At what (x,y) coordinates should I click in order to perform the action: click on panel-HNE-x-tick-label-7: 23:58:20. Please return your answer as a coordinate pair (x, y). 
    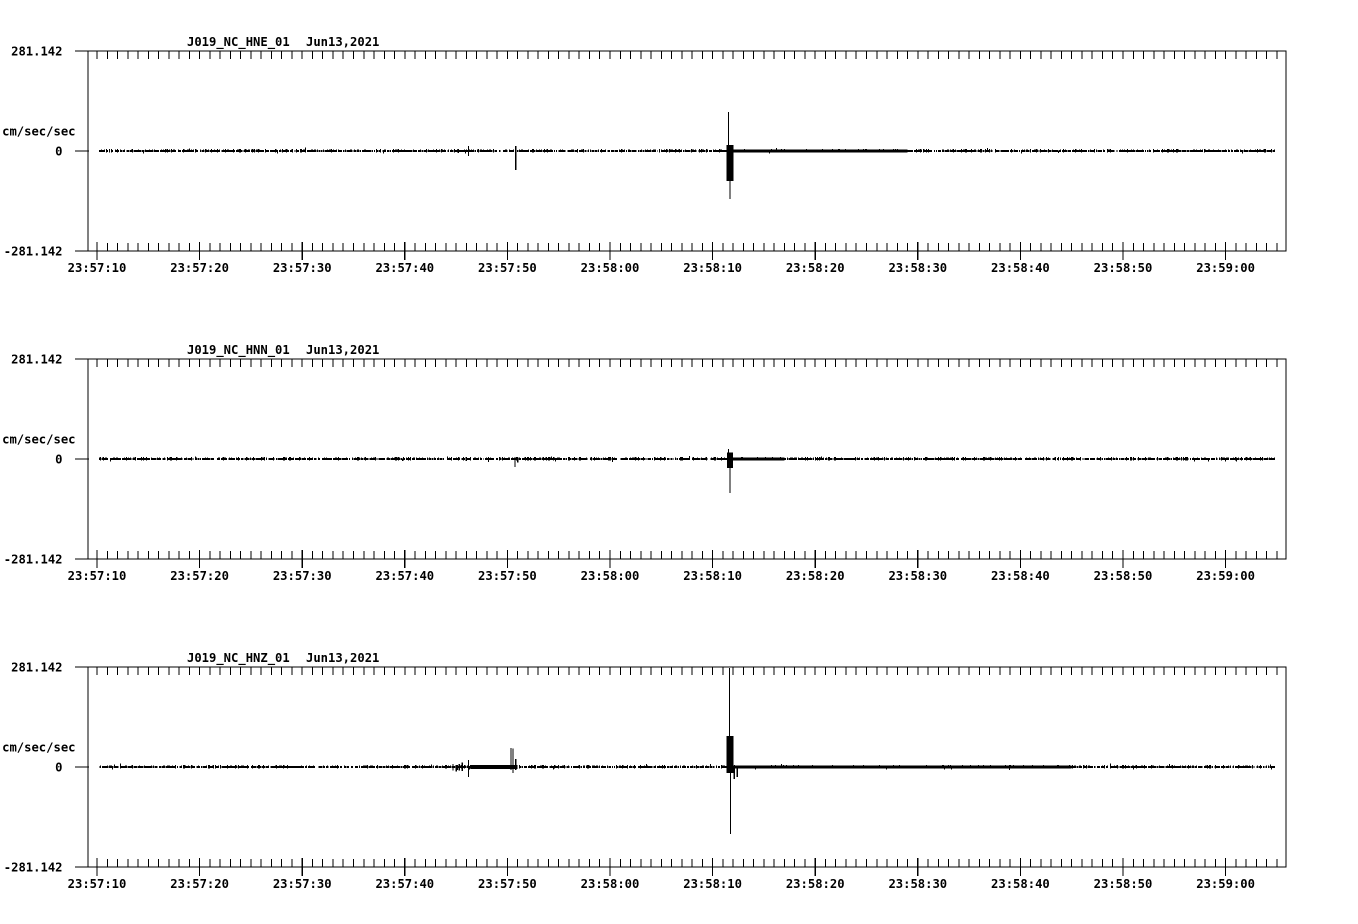
    Looking at the image, I should click on (815, 268).